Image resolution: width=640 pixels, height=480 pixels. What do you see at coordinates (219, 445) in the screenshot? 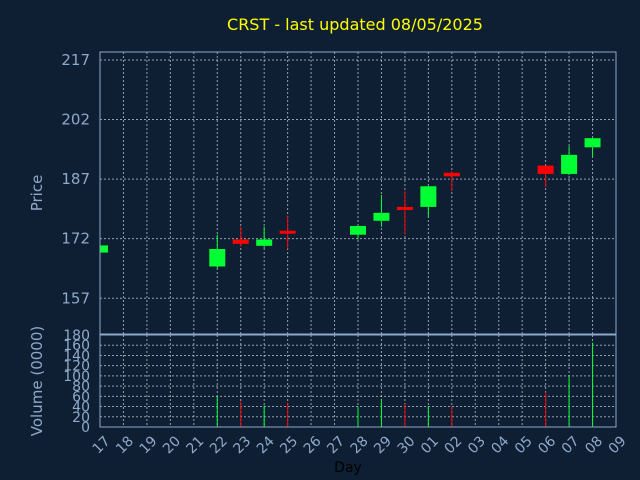
I see `x-tick-label: 22` at bounding box center [219, 445].